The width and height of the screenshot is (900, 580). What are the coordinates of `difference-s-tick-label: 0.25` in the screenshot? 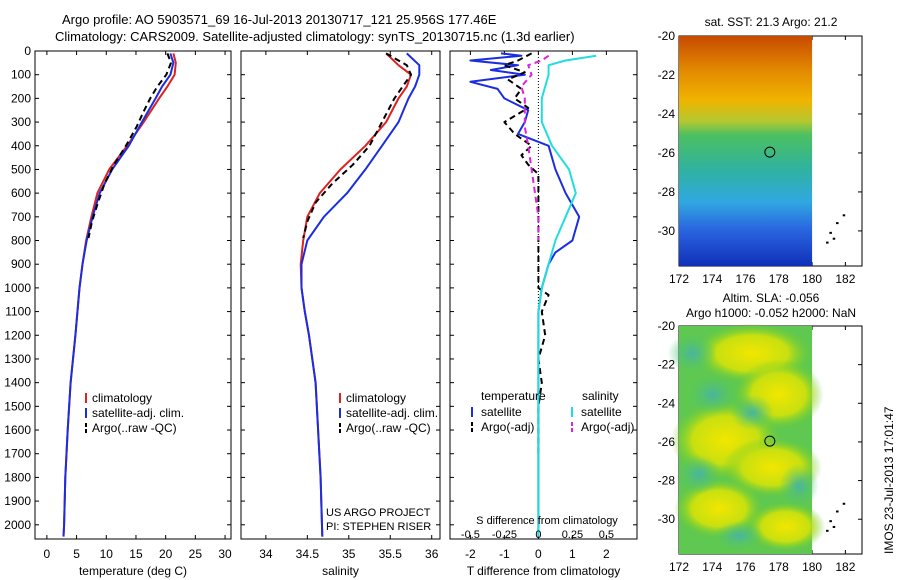 It's located at (572, 535).